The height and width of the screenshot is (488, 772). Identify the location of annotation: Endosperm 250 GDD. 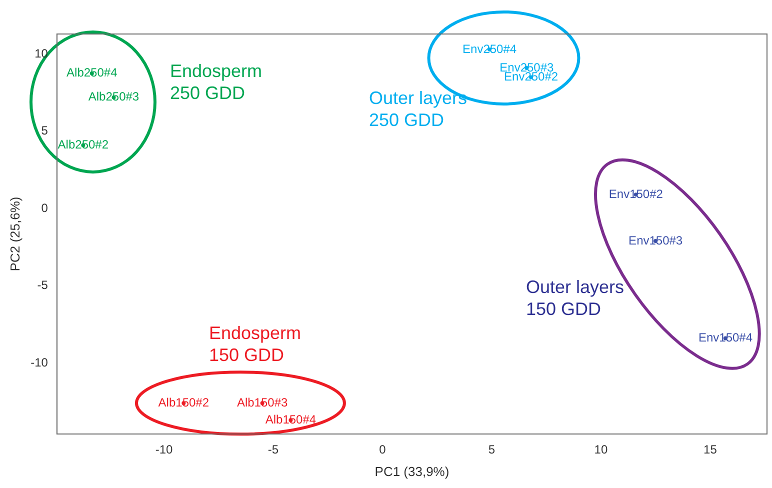
(216, 81).